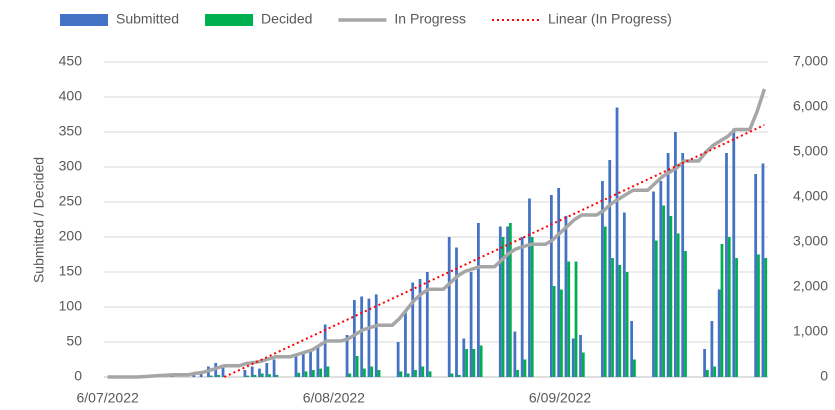 The height and width of the screenshot is (410, 835). I want to click on y2-tick-label: 7,000, so click(810, 61).